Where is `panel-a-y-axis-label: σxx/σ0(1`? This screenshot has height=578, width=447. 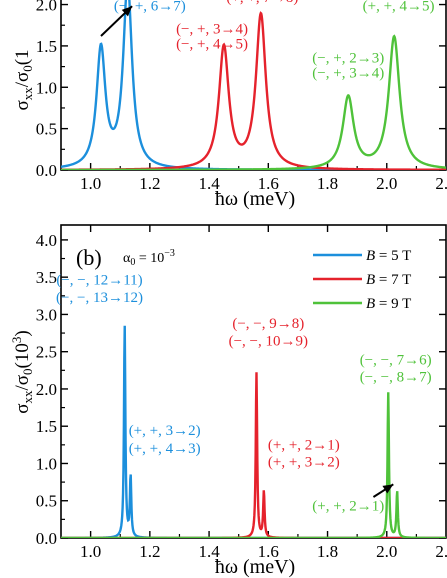 panel-a-y-axis-label: σxx/σ0(1 is located at coordinates (23, 79).